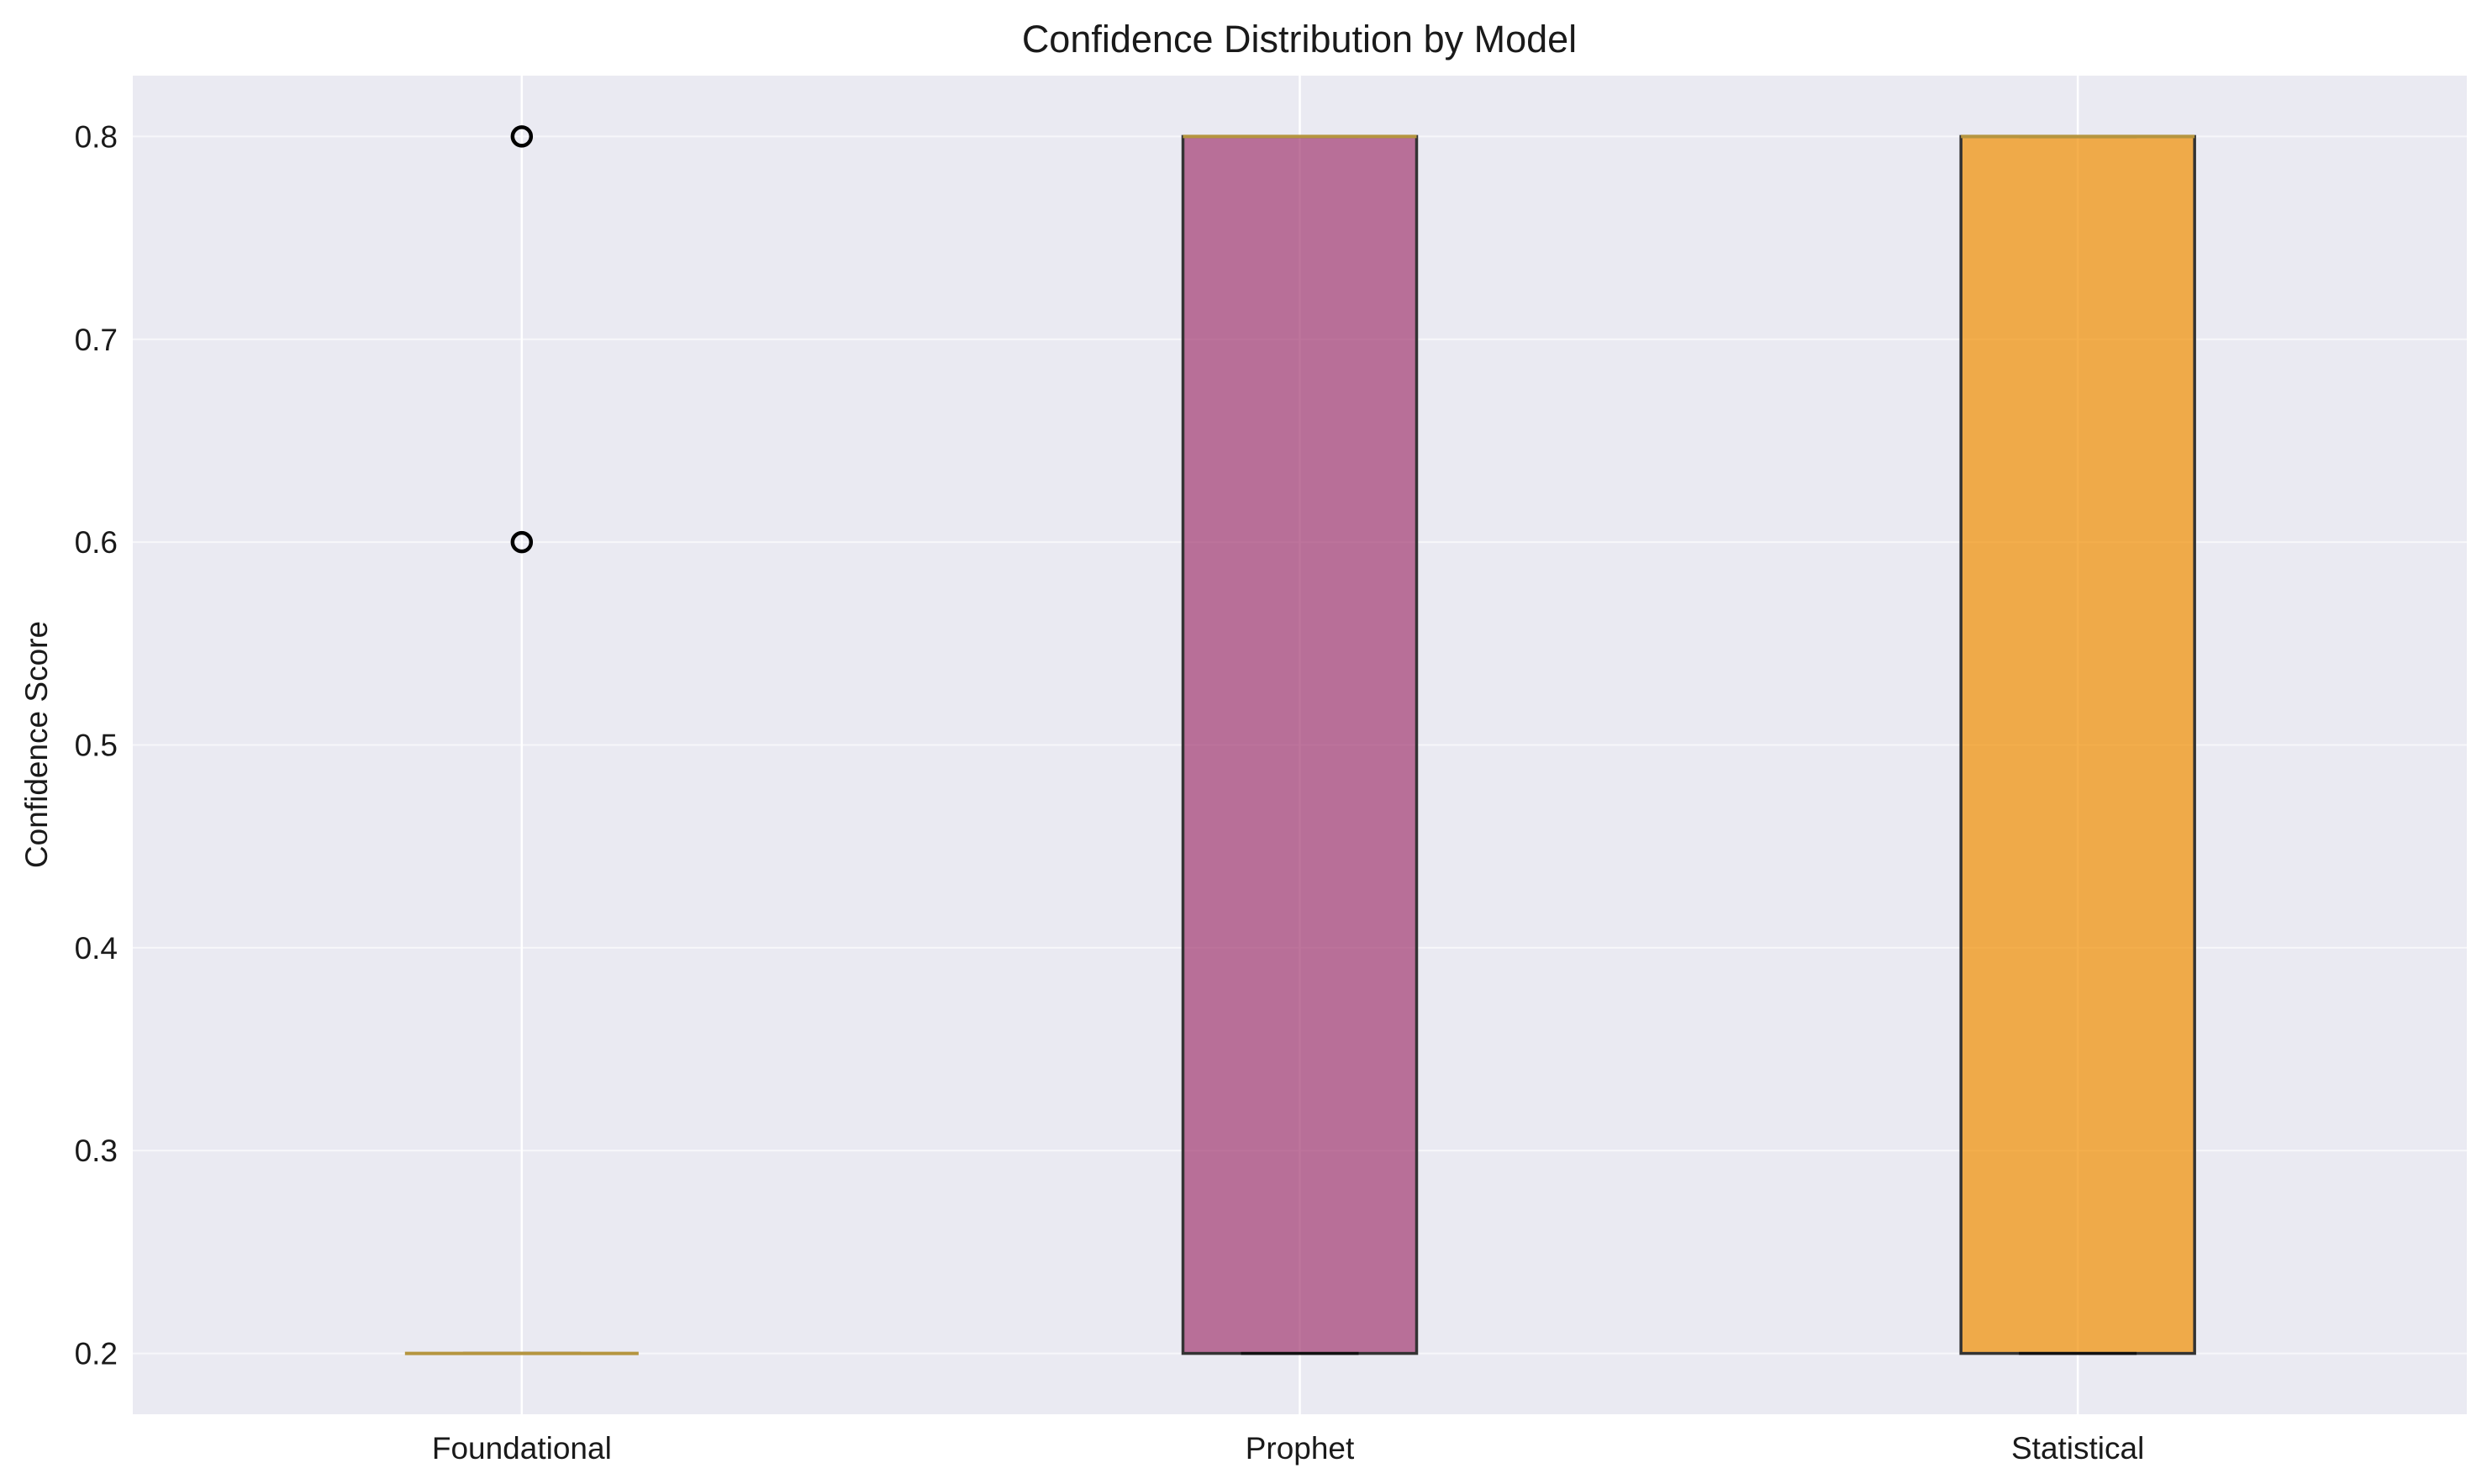 This screenshot has width=2492, height=1484. I want to click on chart-title: Confidence Distribution by Model, so click(1300, 39).